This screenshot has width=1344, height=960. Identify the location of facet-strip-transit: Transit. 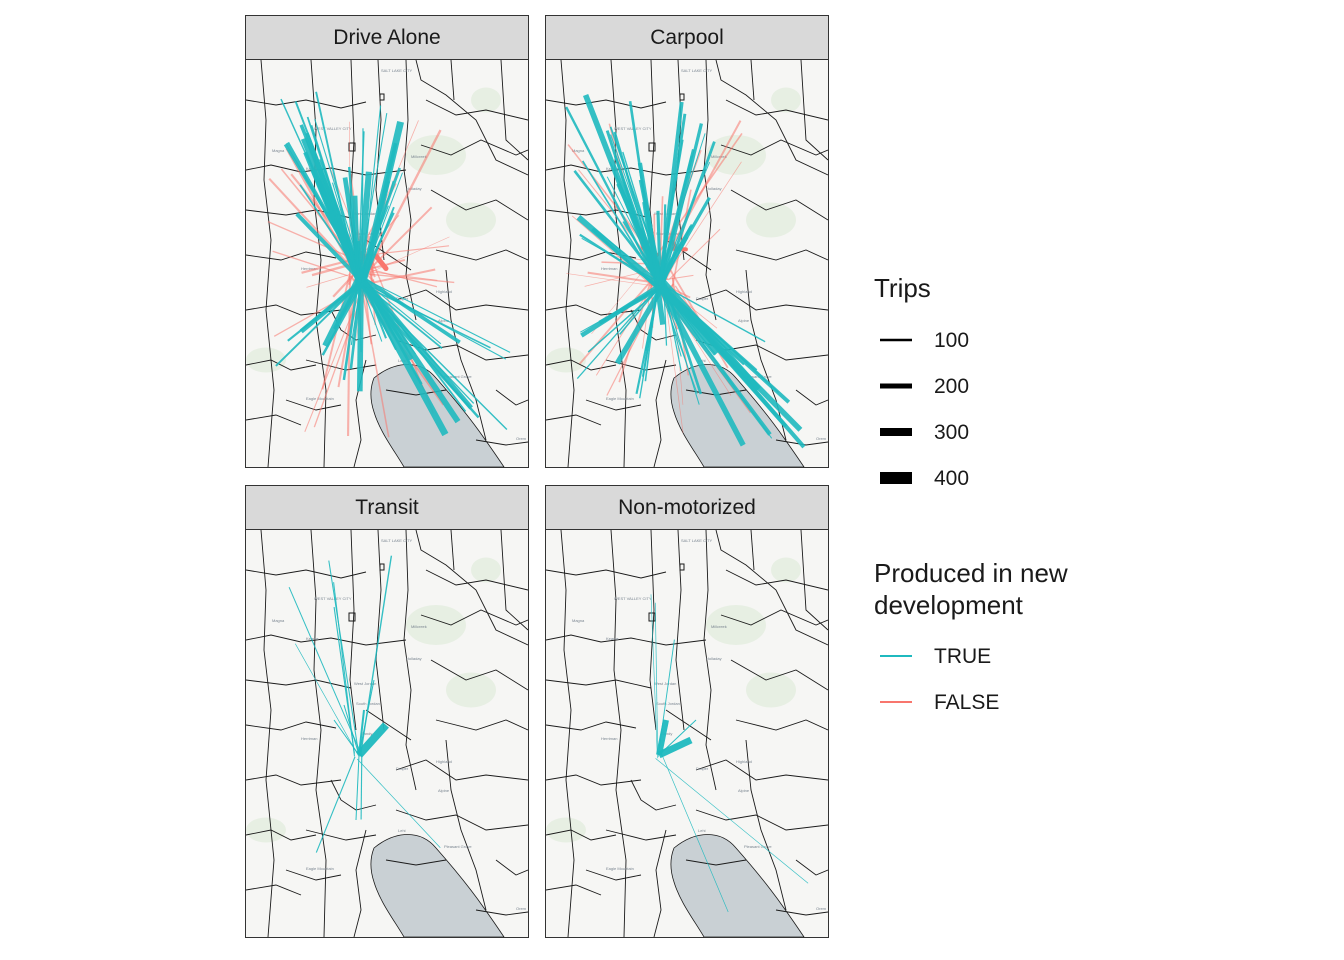
(387, 507).